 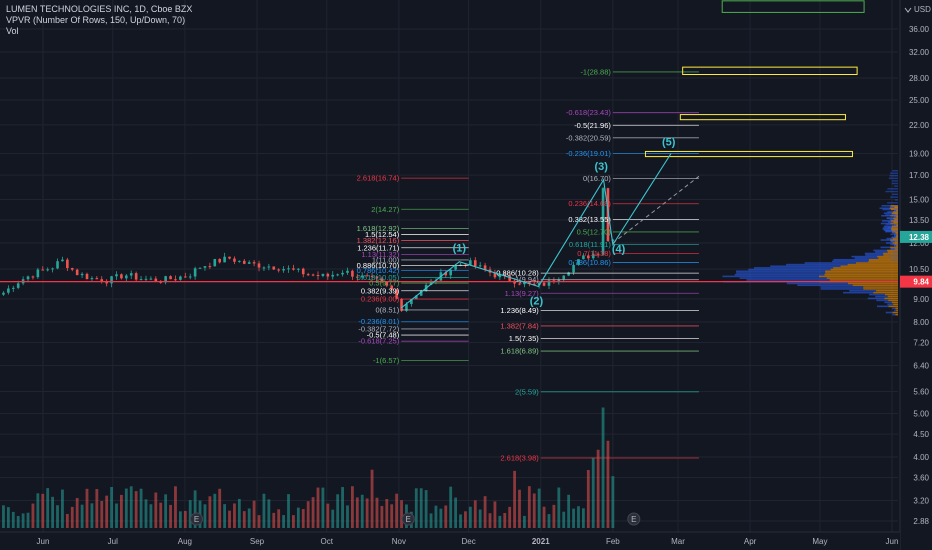 I want to click on target-box, so click(x=762, y=117).